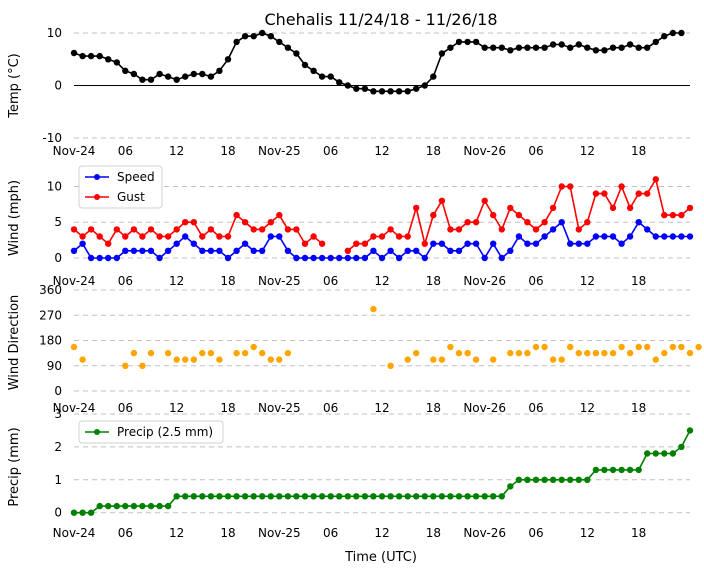  Describe the element at coordinates (120, 187) in the screenshot. I see `legend-wind: Speed Gust` at that location.